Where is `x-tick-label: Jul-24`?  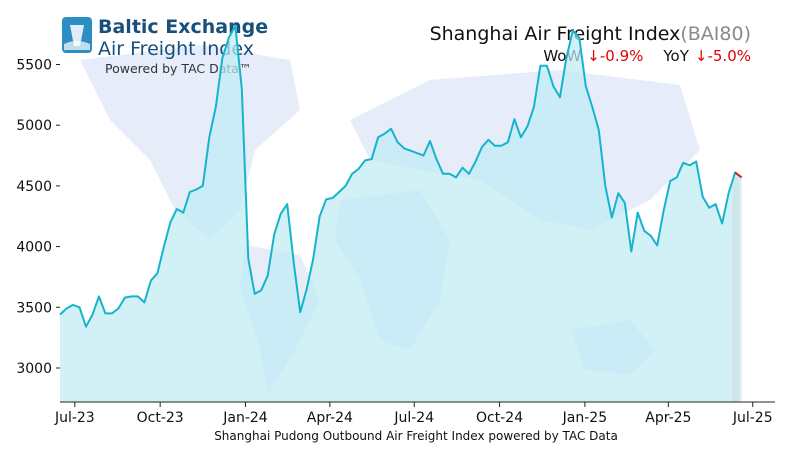
x-tick-label: Jul-24 is located at coordinates (413, 418).